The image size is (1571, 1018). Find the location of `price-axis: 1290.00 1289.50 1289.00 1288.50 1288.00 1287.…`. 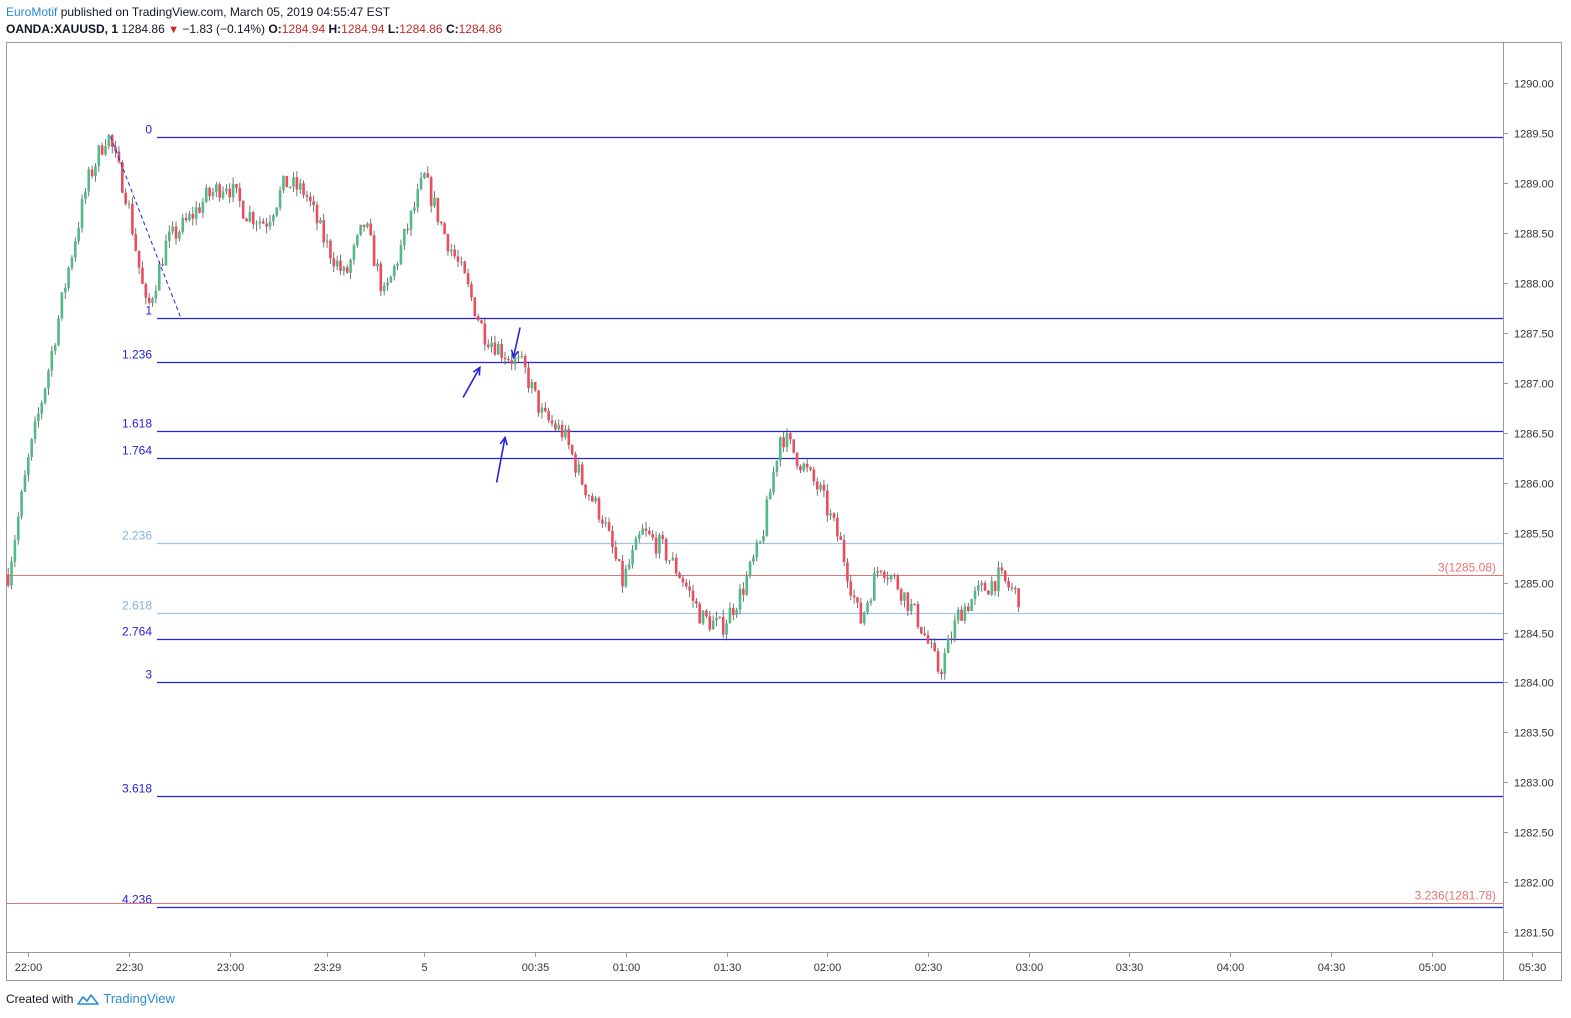

price-axis: 1290.00 1289.50 1289.00 1288.50 1288.00 1287.… is located at coordinates (1528, 509).